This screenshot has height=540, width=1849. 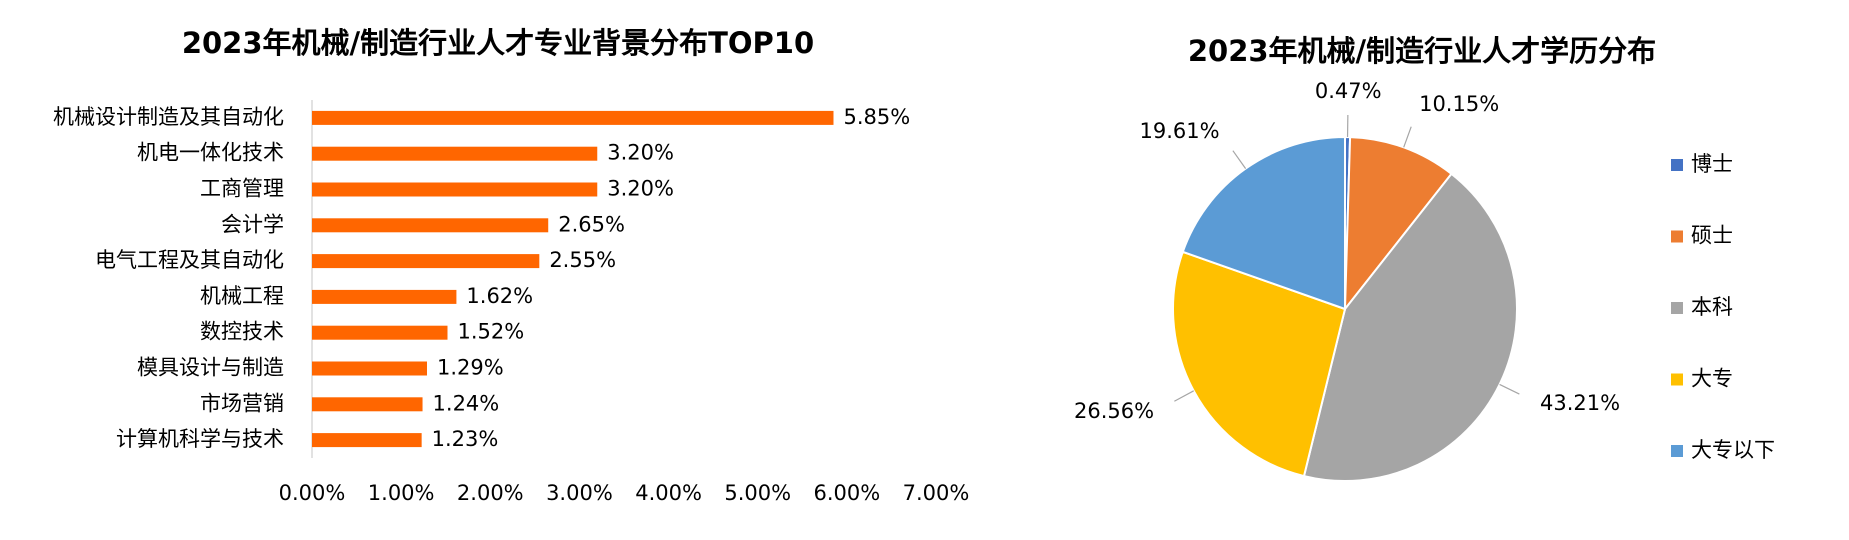 What do you see at coordinates (242, 403) in the screenshot?
I see `y-tick-label: 市场营销` at bounding box center [242, 403].